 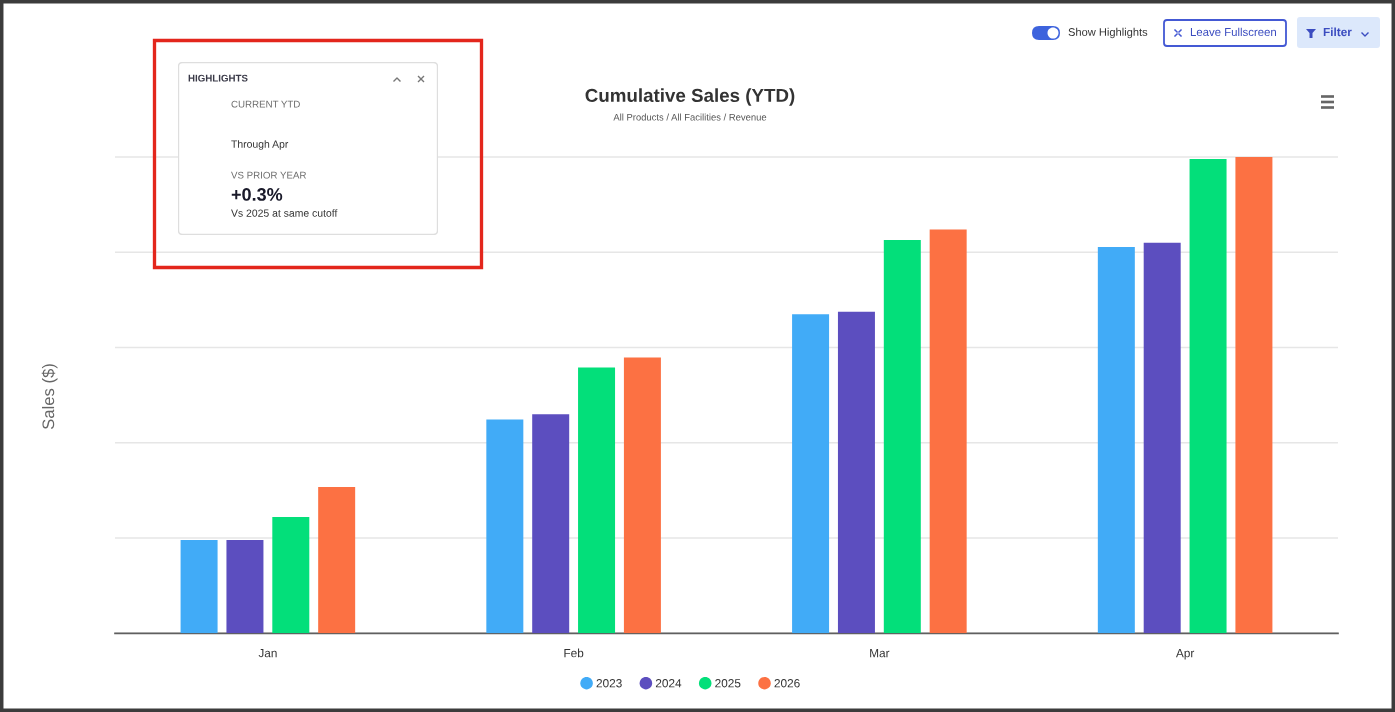 I want to click on x-tick-label: Feb, so click(x=574, y=653).